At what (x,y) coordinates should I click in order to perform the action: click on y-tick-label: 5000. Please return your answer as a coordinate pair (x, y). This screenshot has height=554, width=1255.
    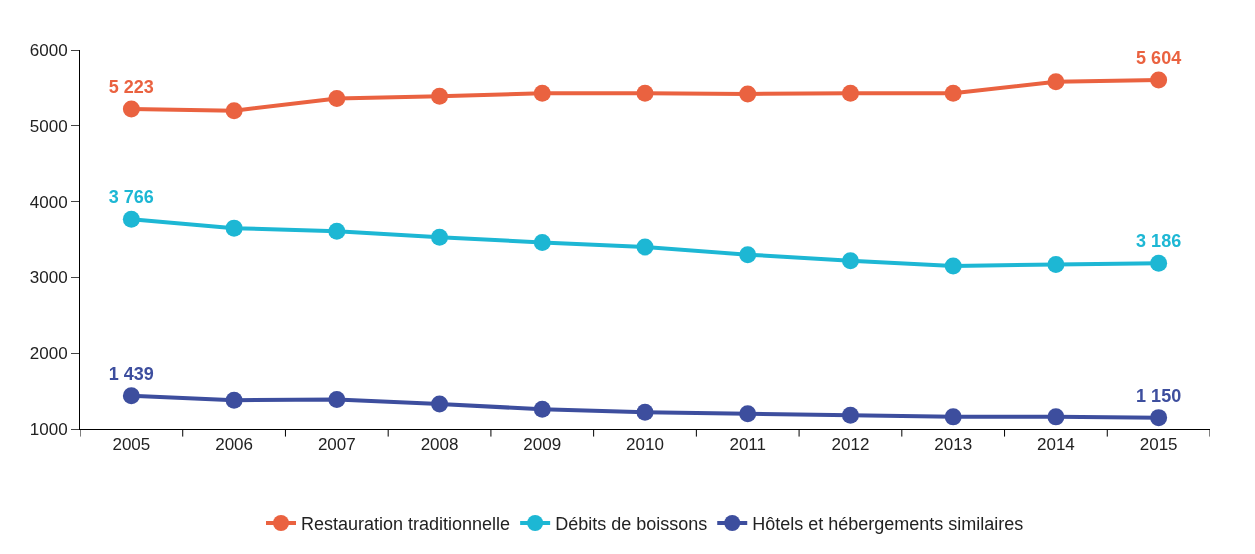
    Looking at the image, I should click on (48, 126).